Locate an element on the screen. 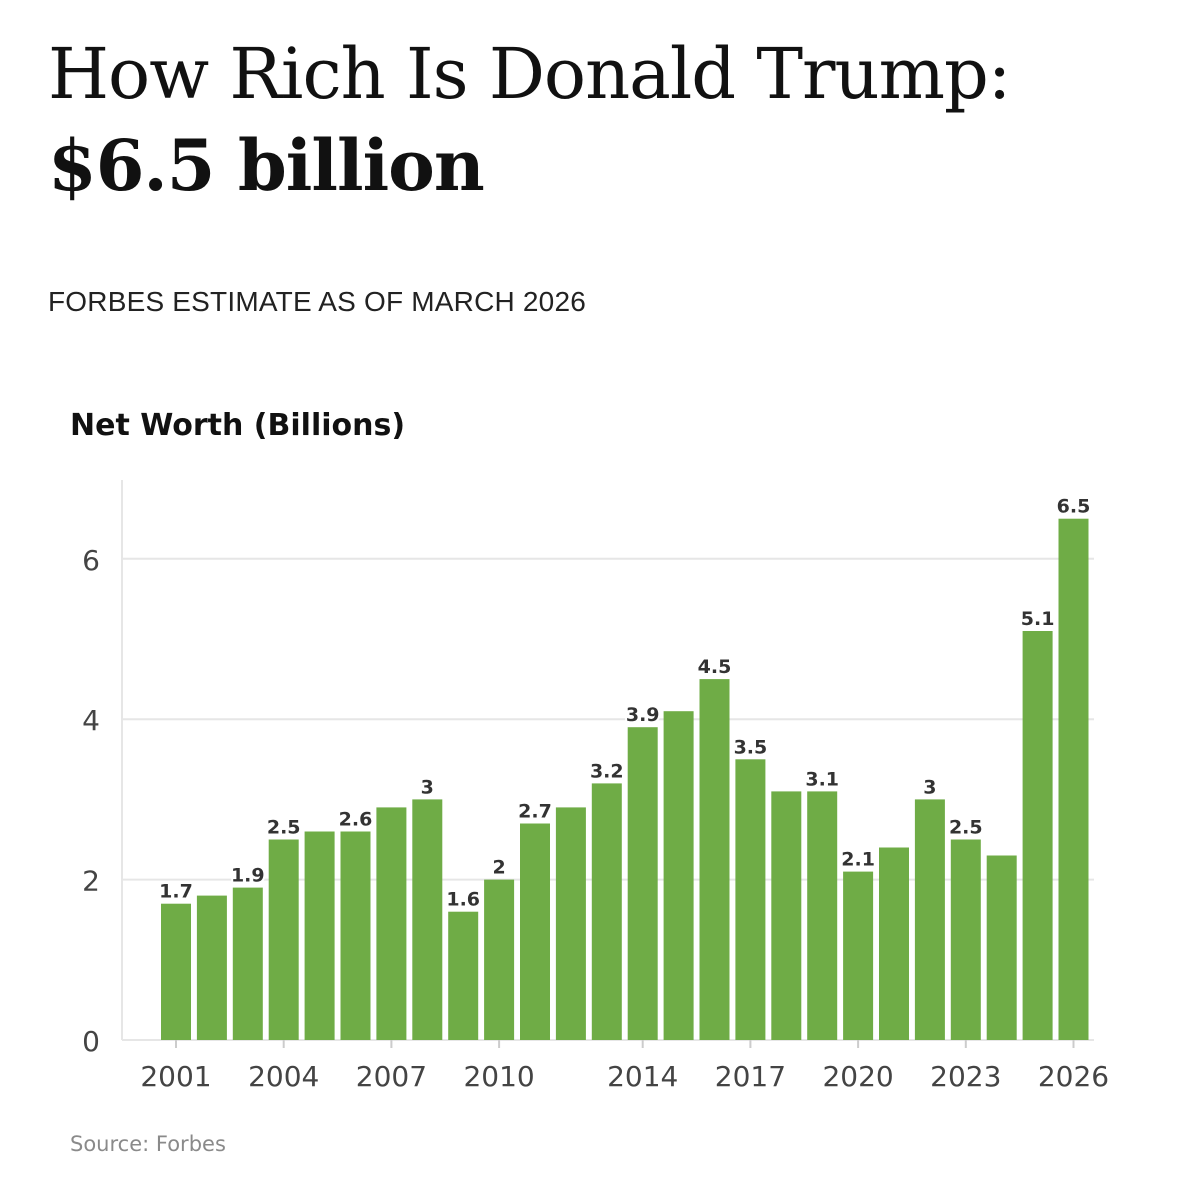 This screenshot has width=1200, height=1182. bar-2003 is located at coordinates (247, 963).